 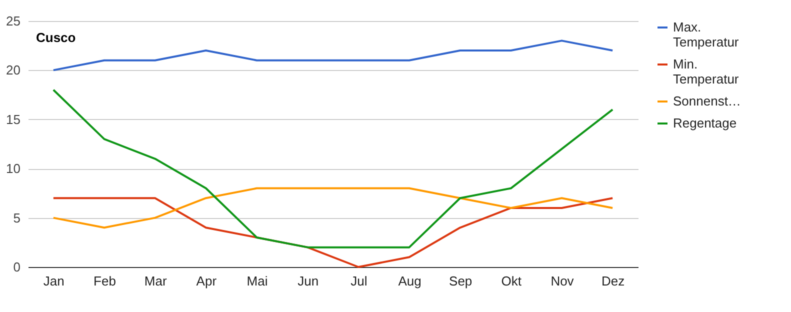 I want to click on line-series, so click(x=333, y=208).